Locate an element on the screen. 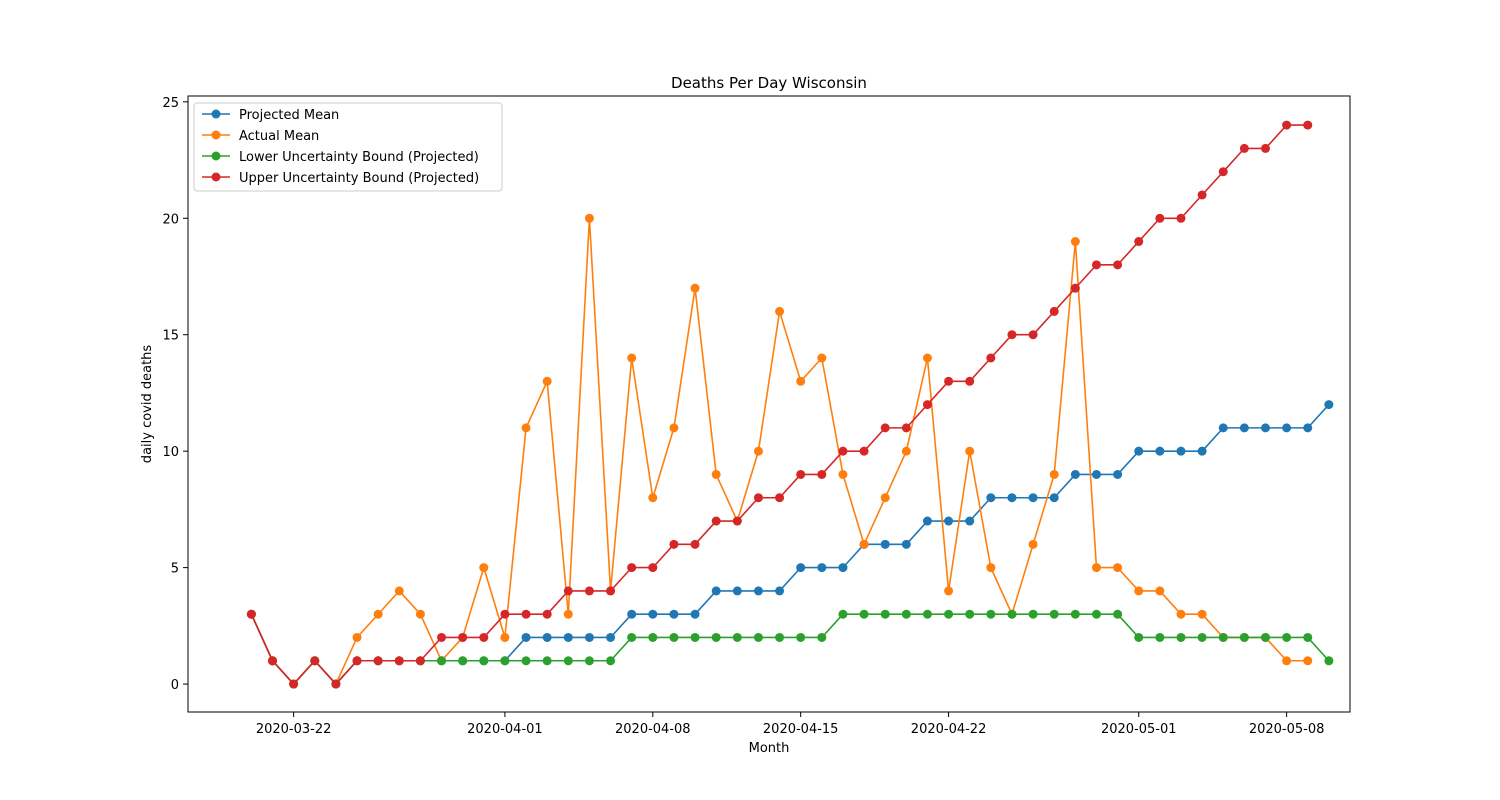 The height and width of the screenshot is (800, 1500). chart-title: Deaths Per Day Wisconsin is located at coordinates (769, 83).